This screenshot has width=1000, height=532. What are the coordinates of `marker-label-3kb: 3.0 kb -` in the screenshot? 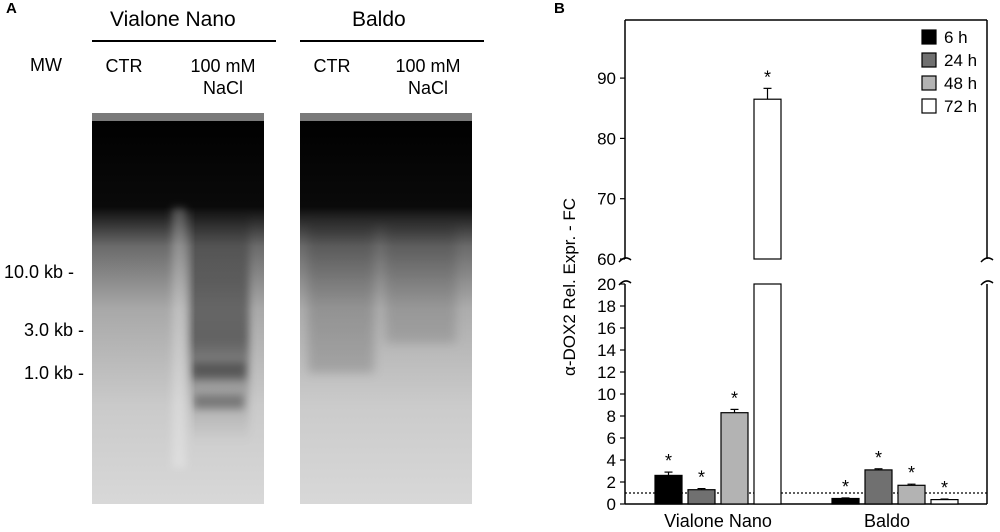 It's located at (54, 330).